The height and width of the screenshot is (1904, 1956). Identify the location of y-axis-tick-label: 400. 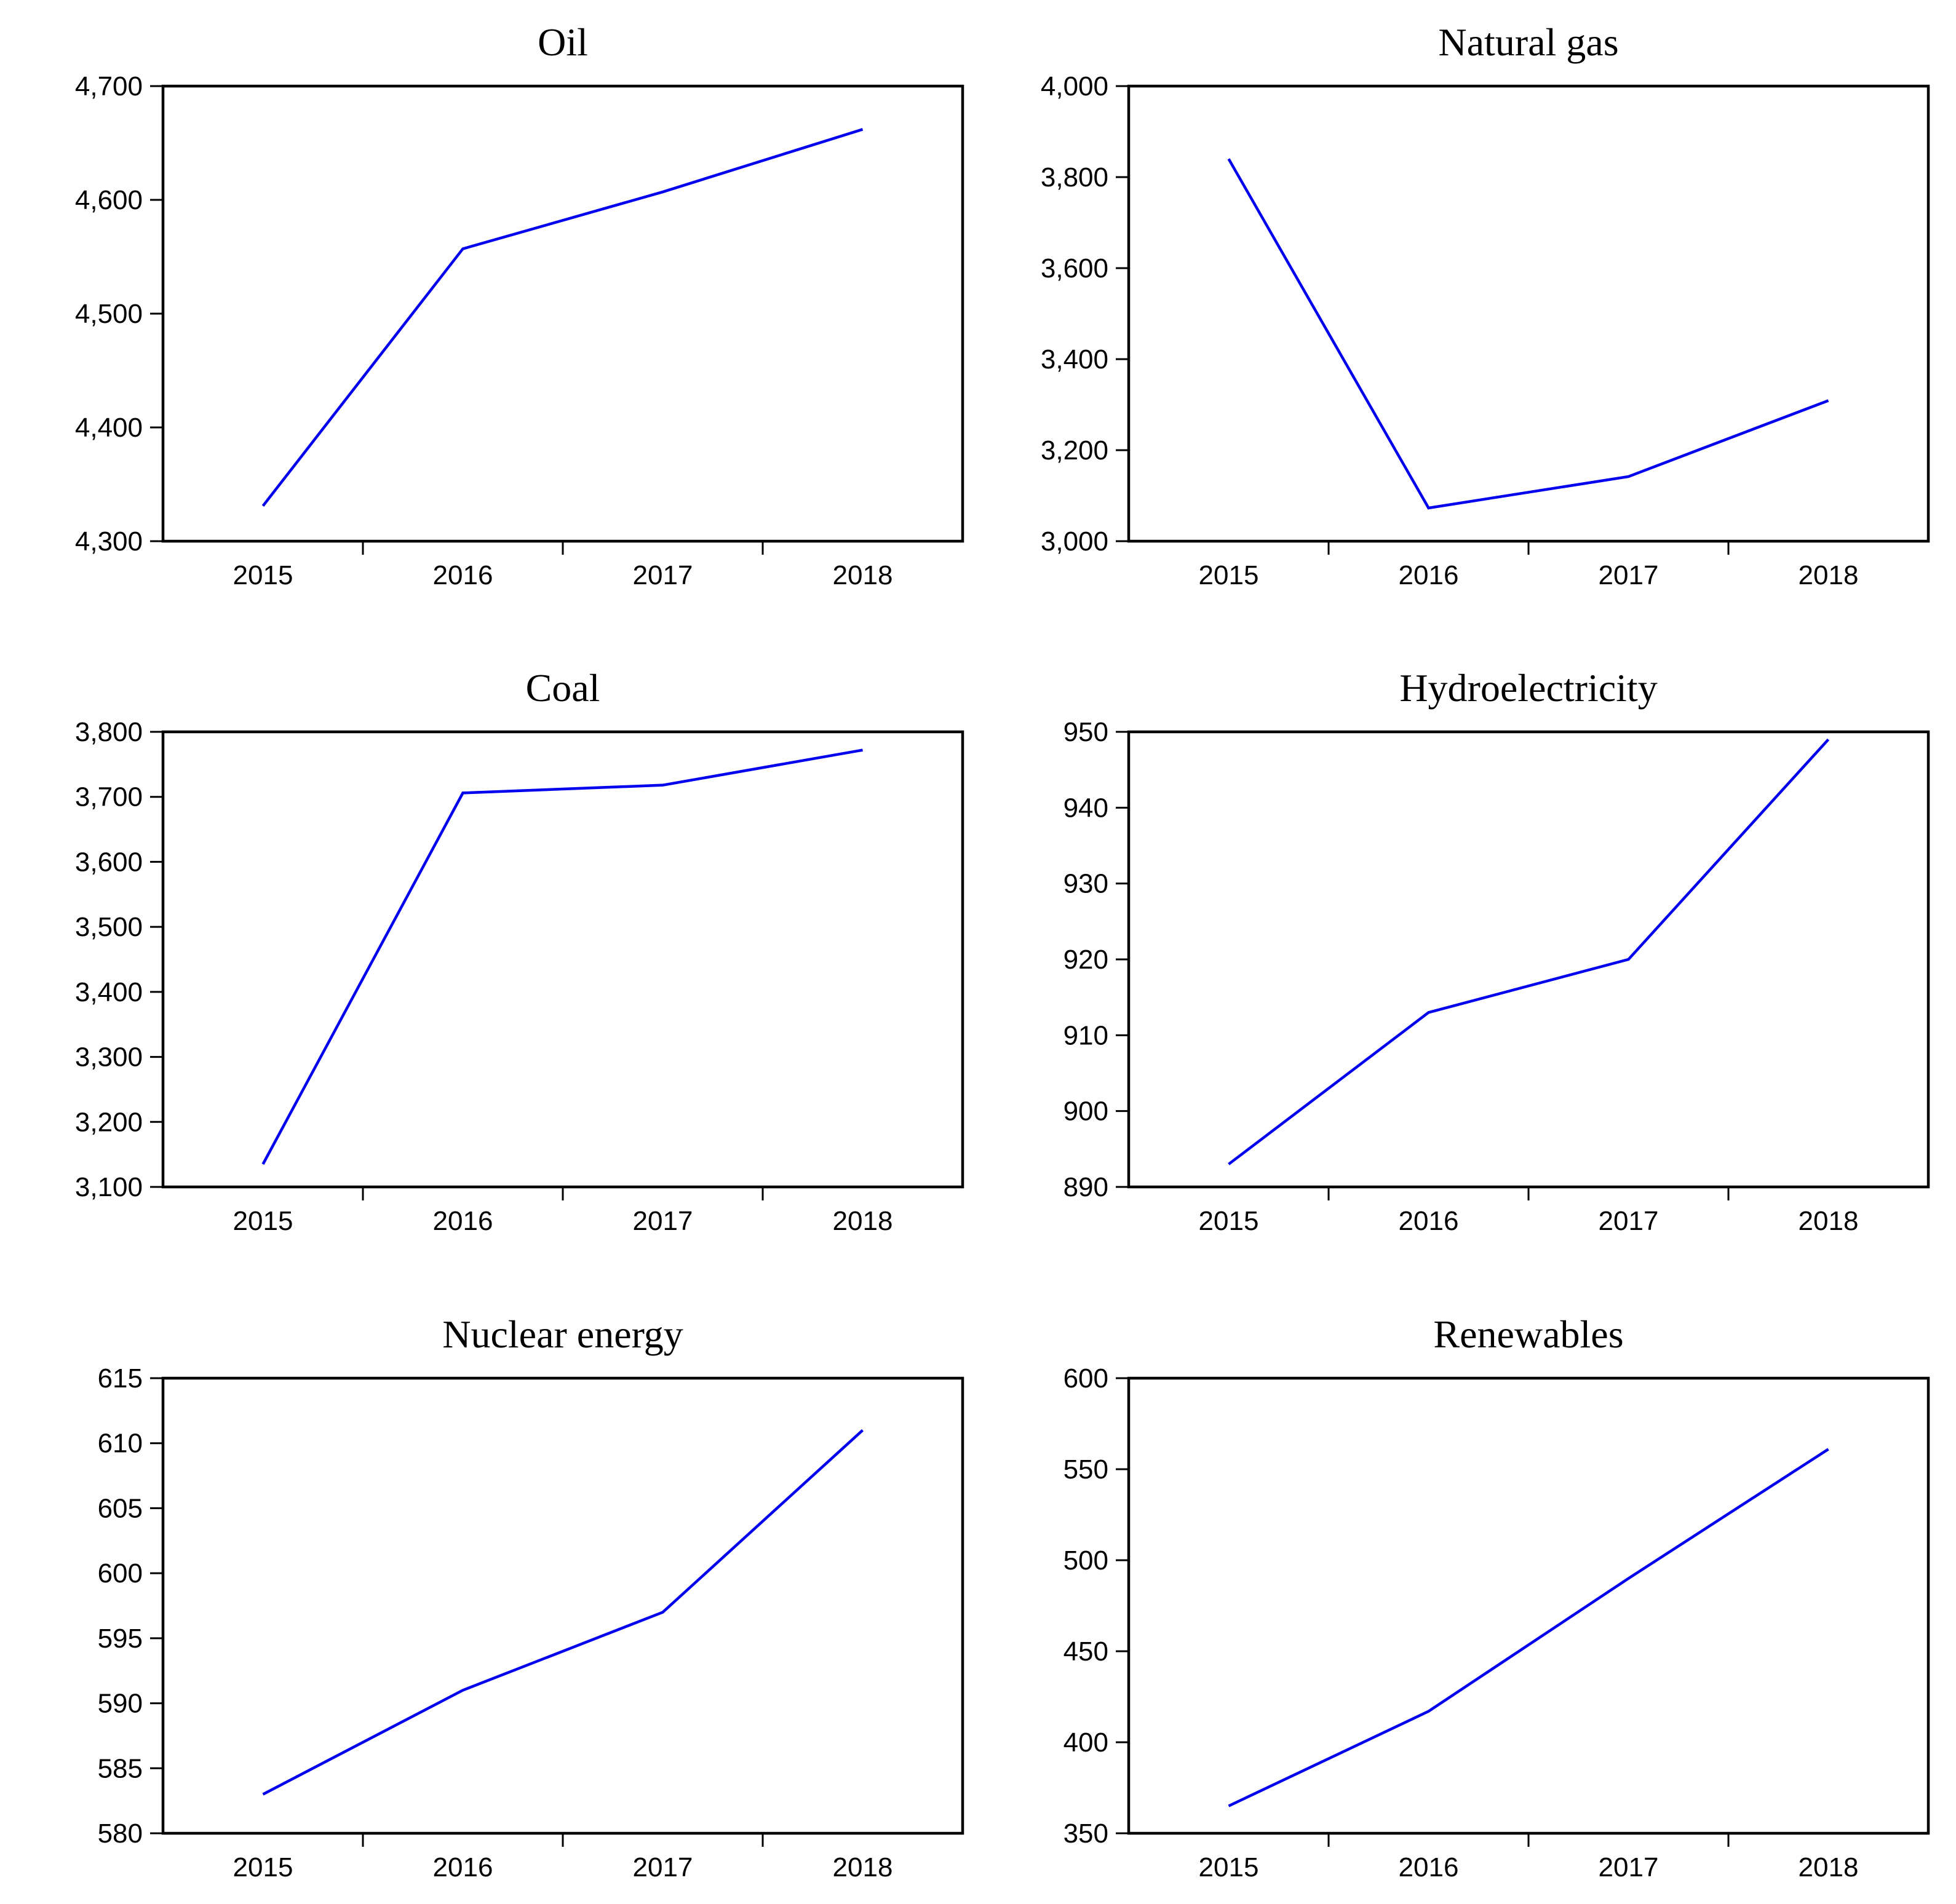
(1085, 1742).